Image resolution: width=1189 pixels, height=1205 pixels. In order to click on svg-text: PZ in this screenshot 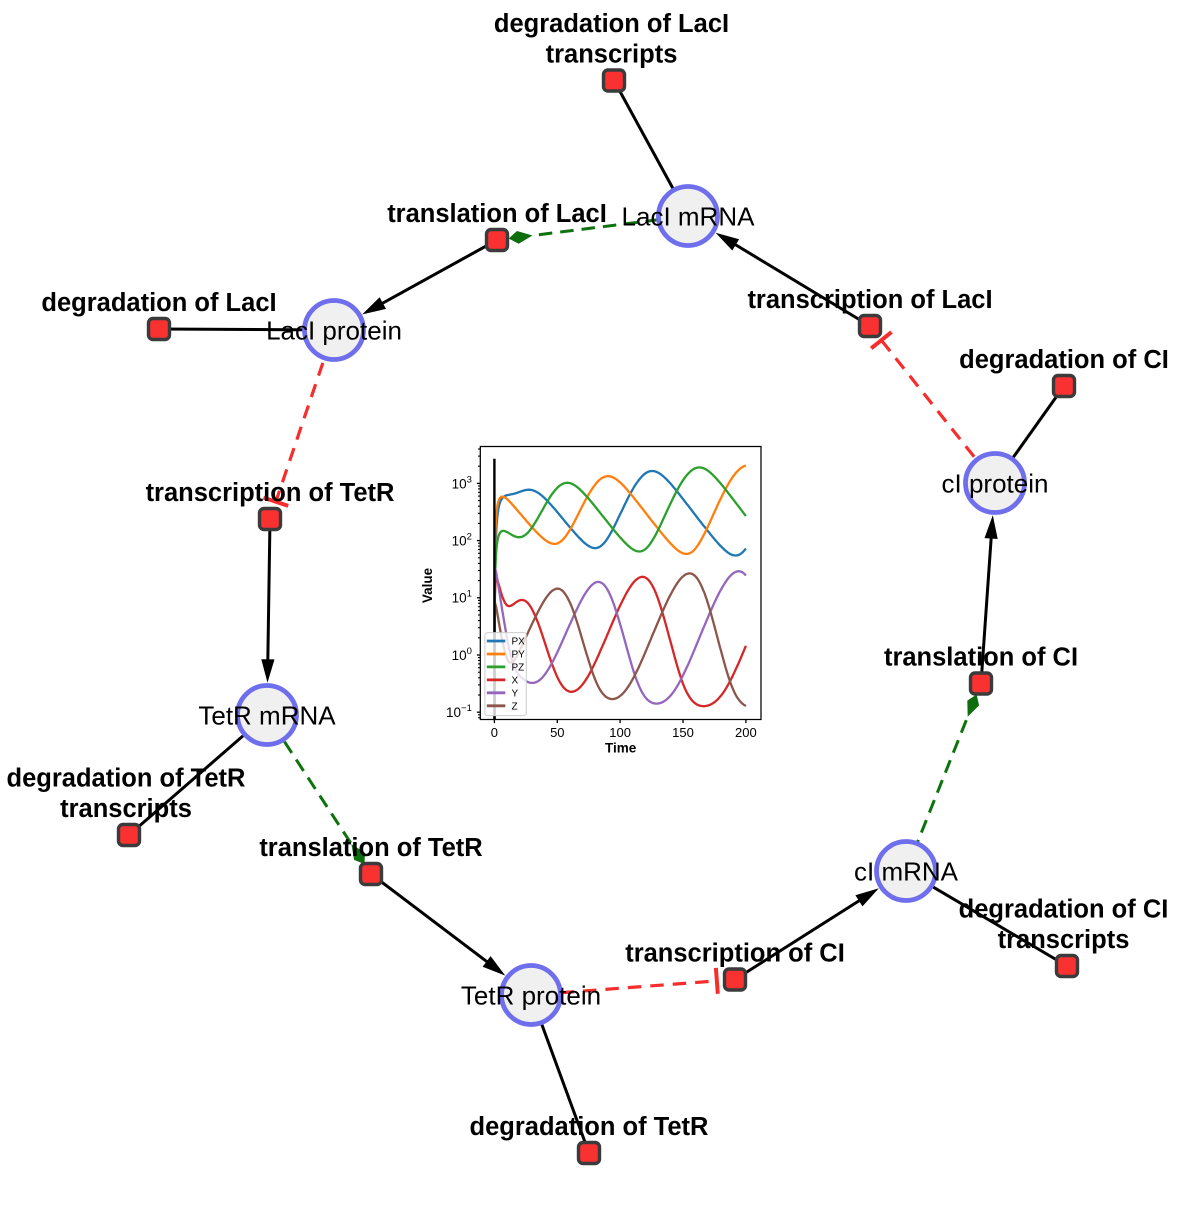, I will do `click(518, 668)`.